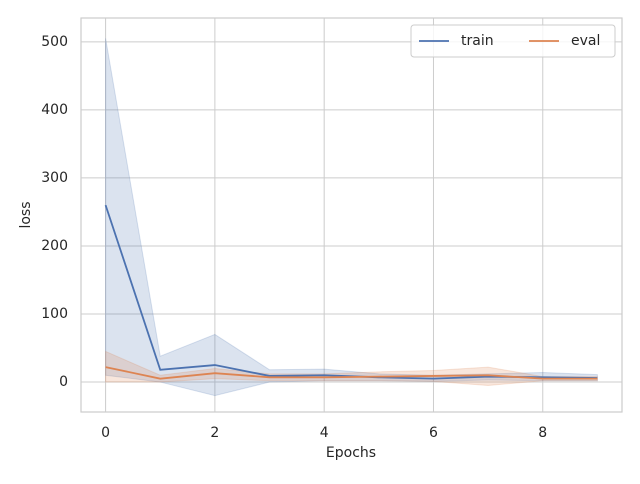 The height and width of the screenshot is (484, 640). I want to click on legend-label: train, so click(477, 41).